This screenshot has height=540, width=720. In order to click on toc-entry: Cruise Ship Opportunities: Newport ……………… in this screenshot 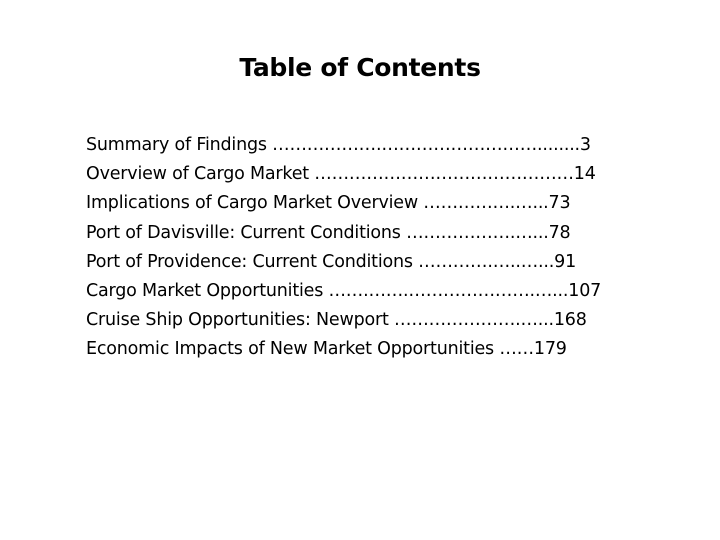, I will do `click(336, 320)`.